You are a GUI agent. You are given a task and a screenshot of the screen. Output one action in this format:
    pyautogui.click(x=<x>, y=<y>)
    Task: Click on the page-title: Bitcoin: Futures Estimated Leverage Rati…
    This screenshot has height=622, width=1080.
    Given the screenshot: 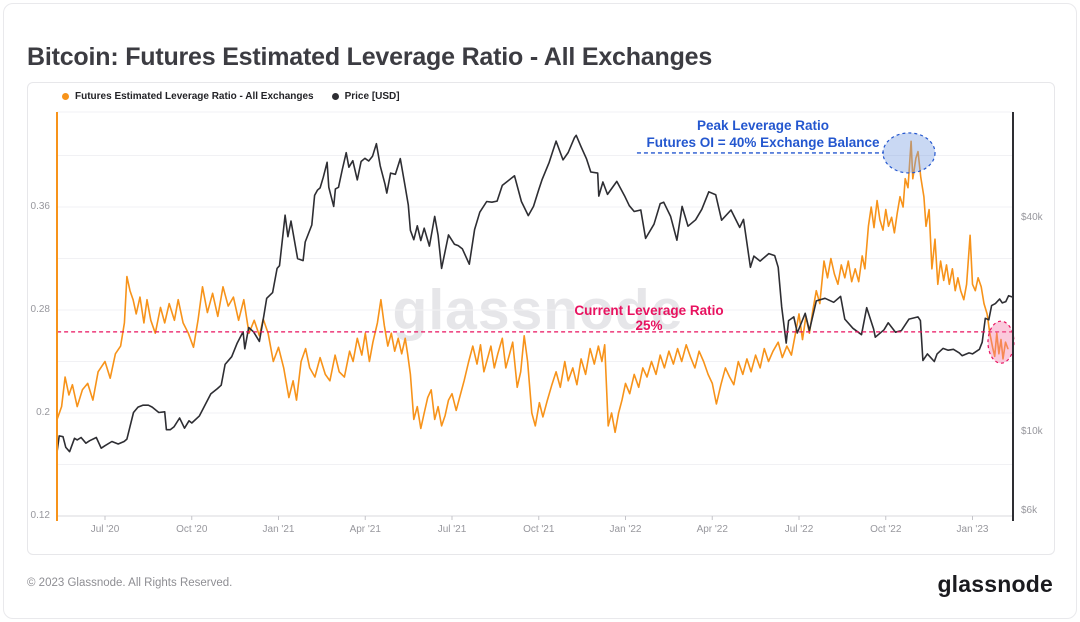 What is the action you would take?
    pyautogui.click(x=370, y=56)
    